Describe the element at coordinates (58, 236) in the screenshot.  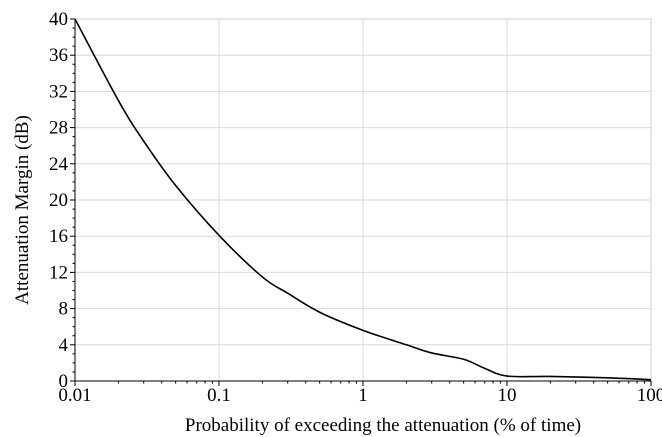
I see `y-tick-label: 16` at that location.